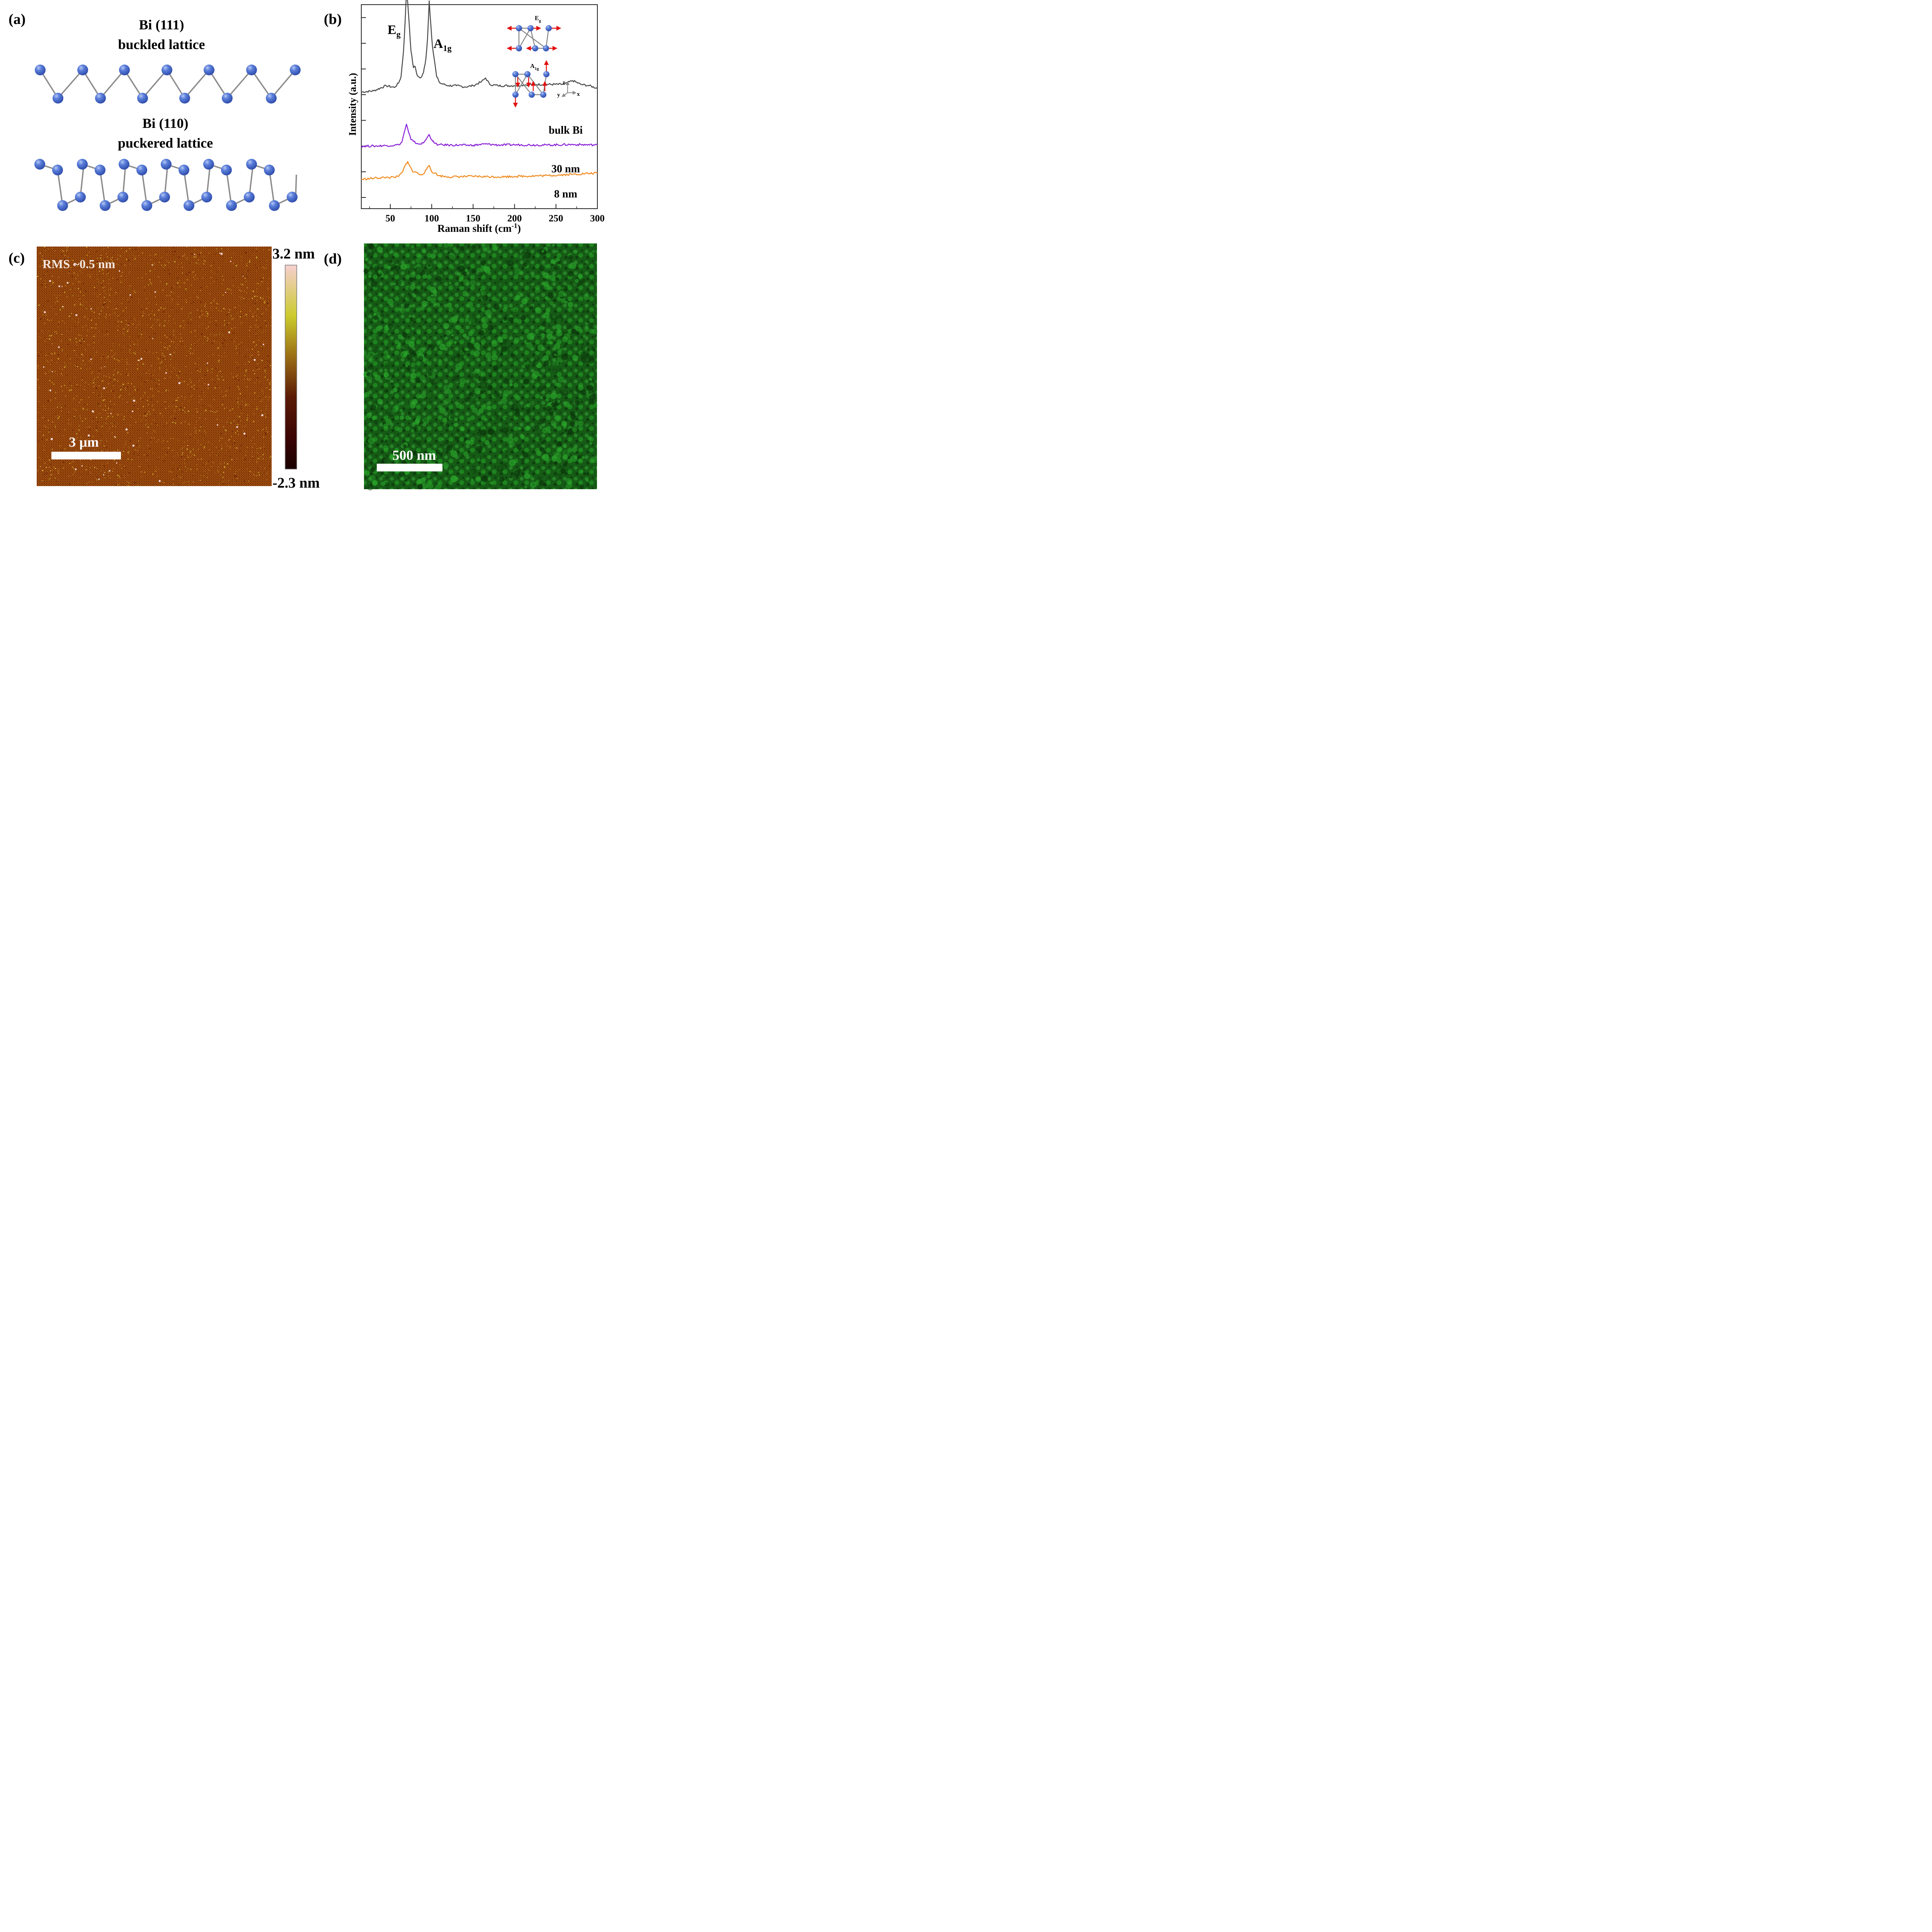  Describe the element at coordinates (84, 442) in the screenshot. I see `afm-scale-bar-label: 3 μm` at that location.